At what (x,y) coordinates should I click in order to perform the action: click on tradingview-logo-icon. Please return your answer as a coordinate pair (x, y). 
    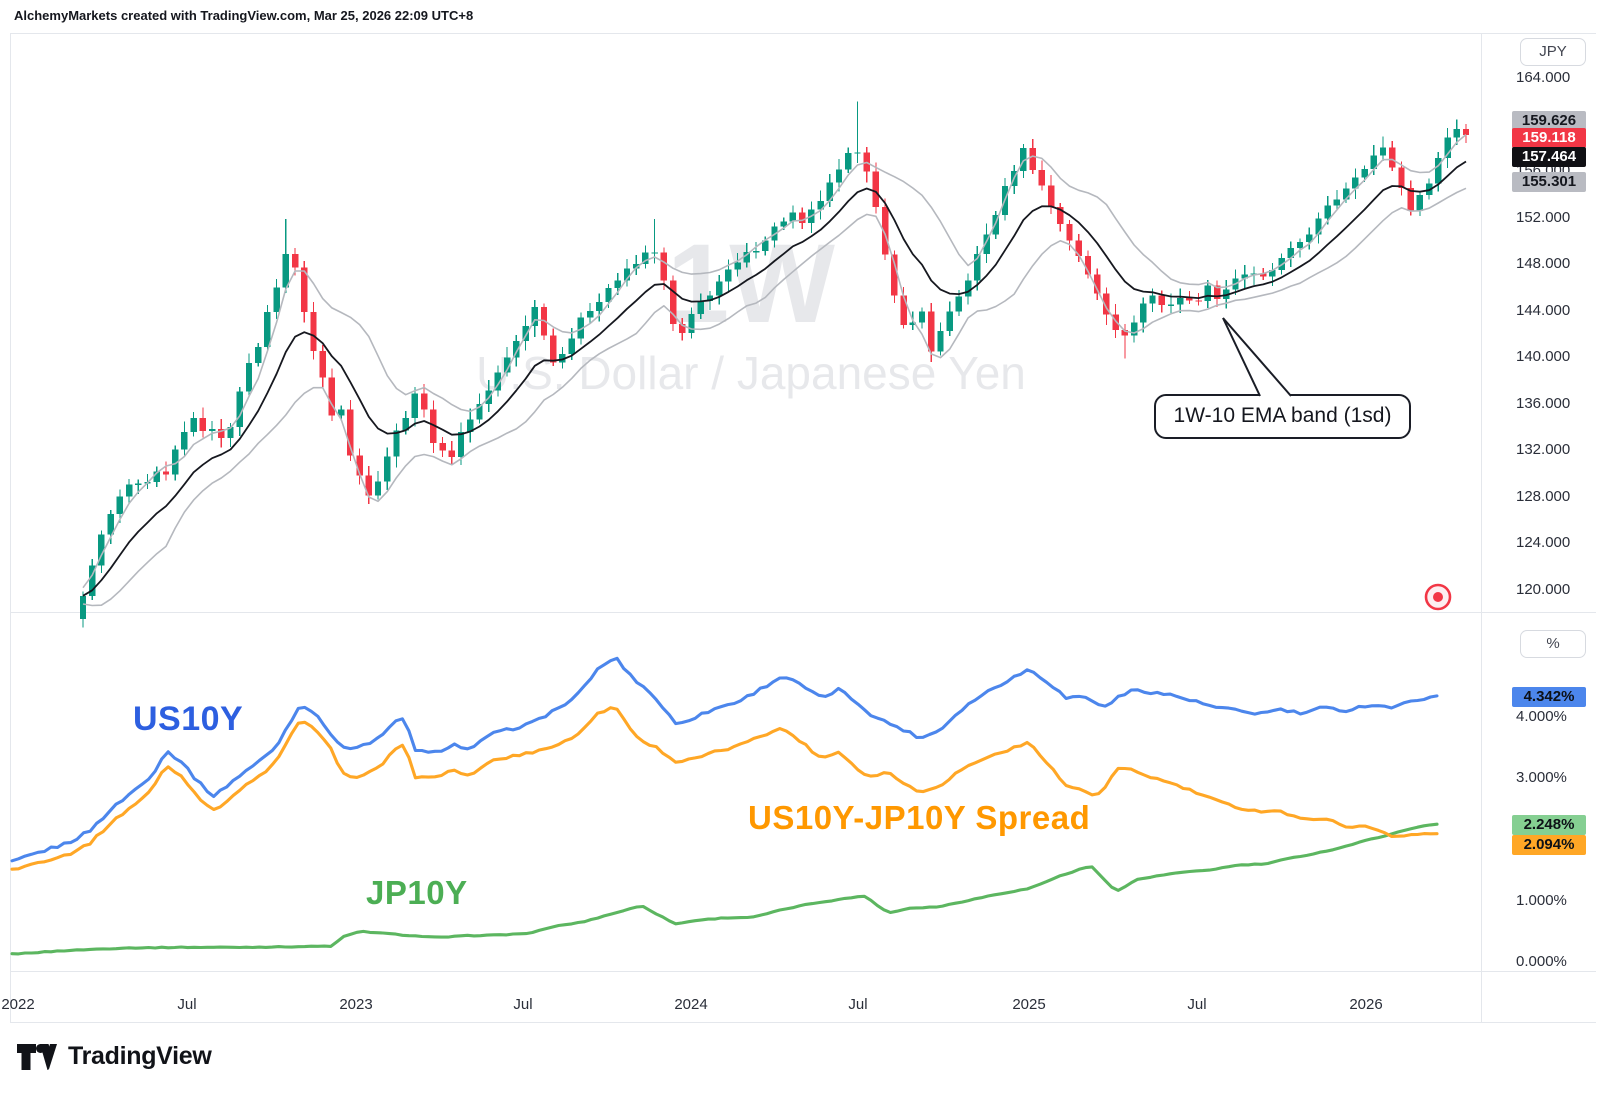
    Looking at the image, I should click on (37, 1056).